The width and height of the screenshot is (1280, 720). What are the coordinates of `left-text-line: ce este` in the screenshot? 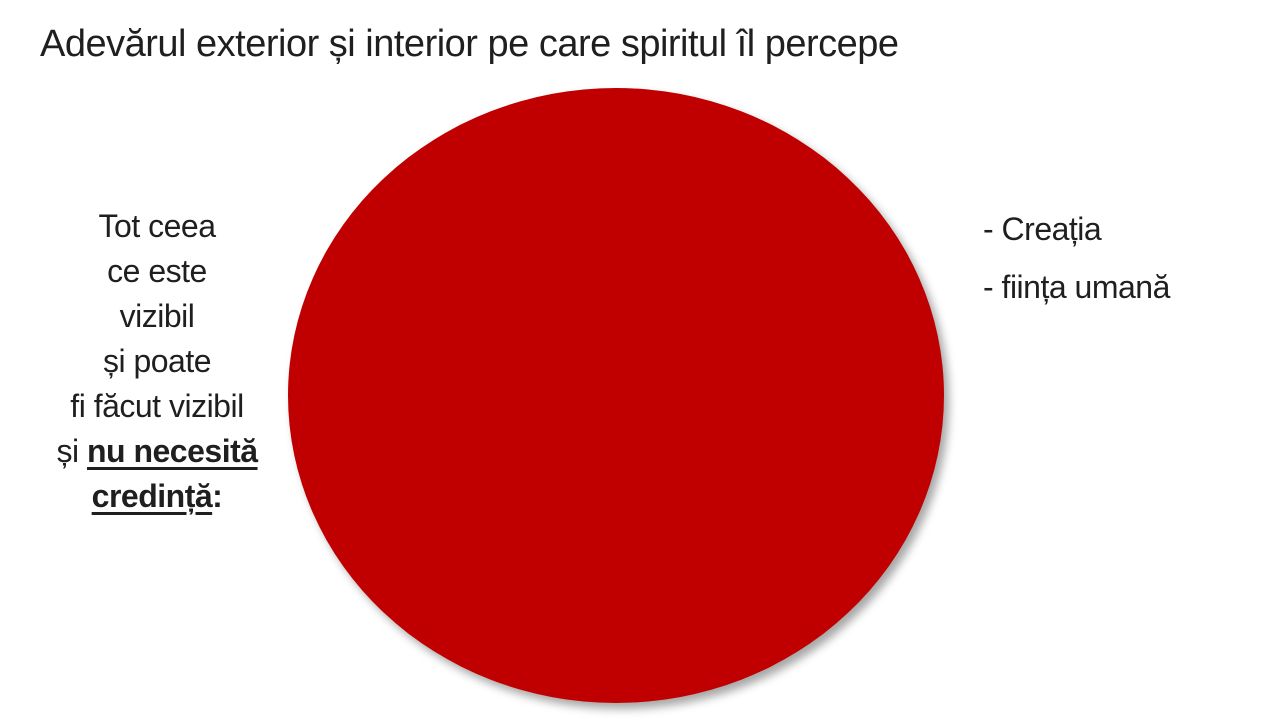 It's located at (157, 271).